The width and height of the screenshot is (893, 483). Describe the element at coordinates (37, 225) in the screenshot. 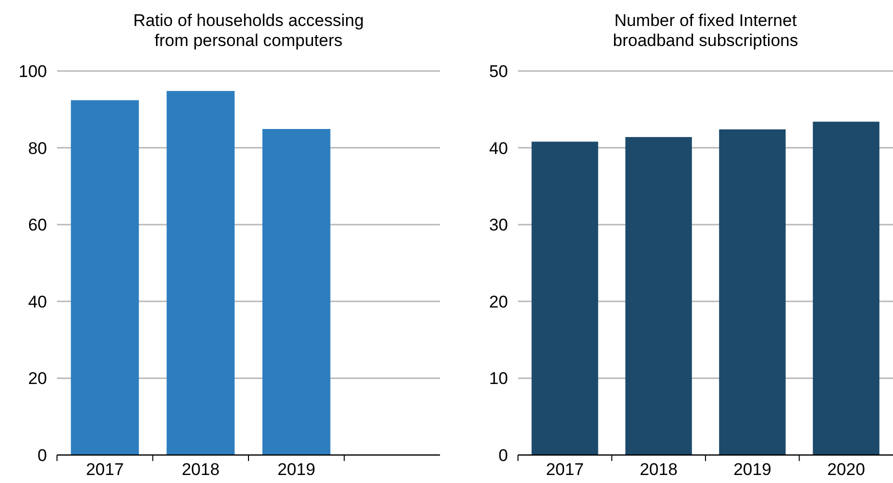

I see `y-tick-label: 60` at that location.